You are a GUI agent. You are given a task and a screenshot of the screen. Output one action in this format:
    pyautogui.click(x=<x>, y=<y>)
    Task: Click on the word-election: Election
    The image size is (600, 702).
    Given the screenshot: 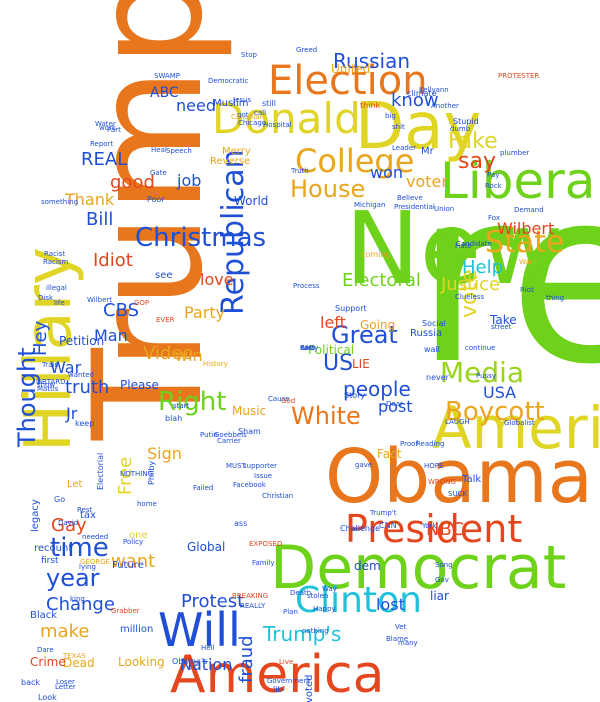 What is the action you would take?
    pyautogui.click(x=348, y=81)
    